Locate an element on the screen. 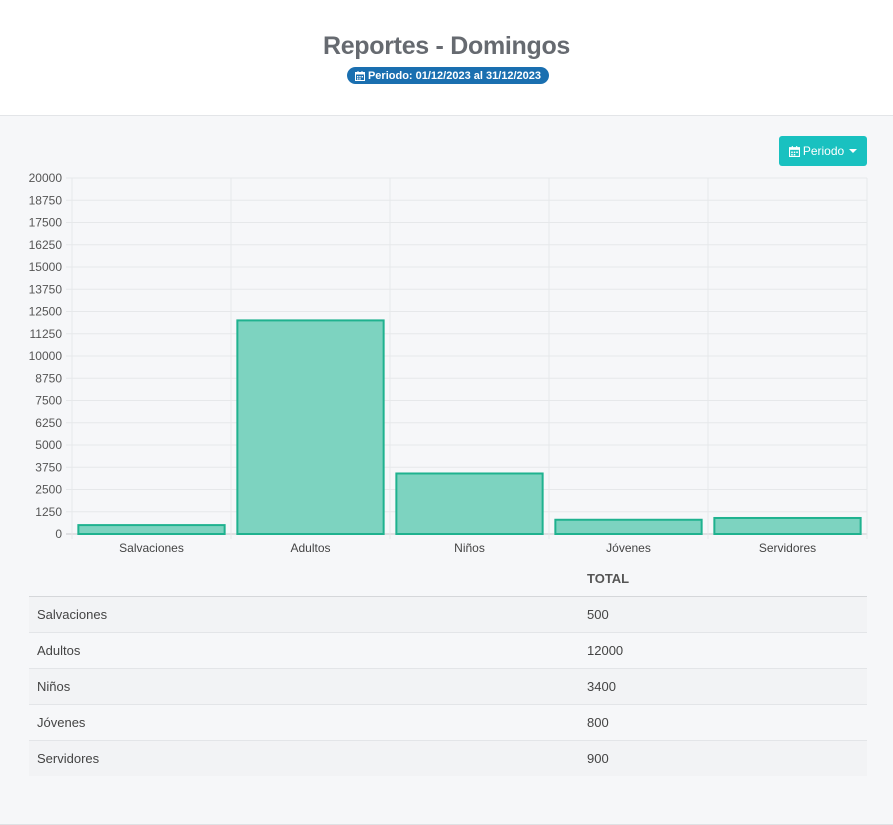  x-tick-label: Niños is located at coordinates (469, 548).